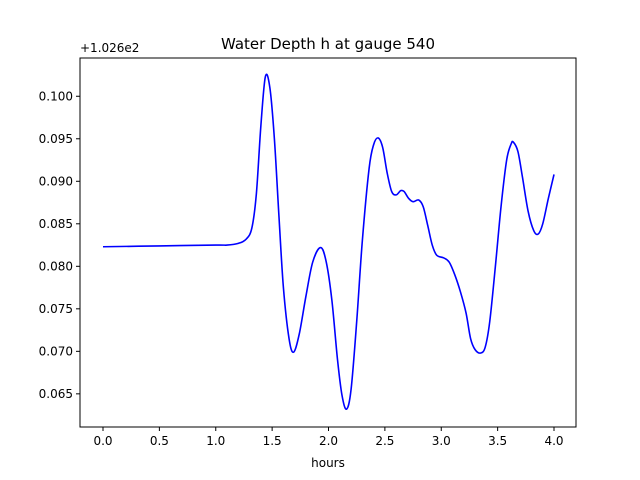  Describe the element at coordinates (109, 48) in the screenshot. I see `y-offset-label: +1.026e2` at that location.